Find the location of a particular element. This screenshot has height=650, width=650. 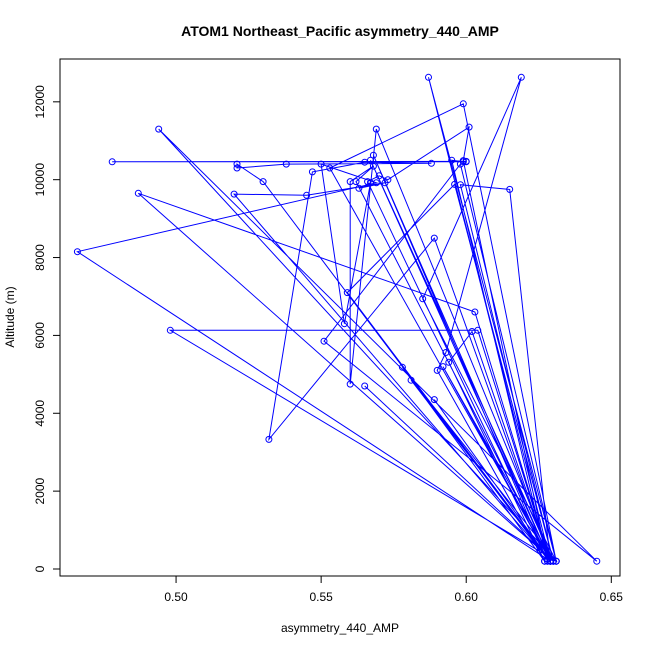

x-axis: 0.50 0.55 0.60 0.65 is located at coordinates (394, 589).